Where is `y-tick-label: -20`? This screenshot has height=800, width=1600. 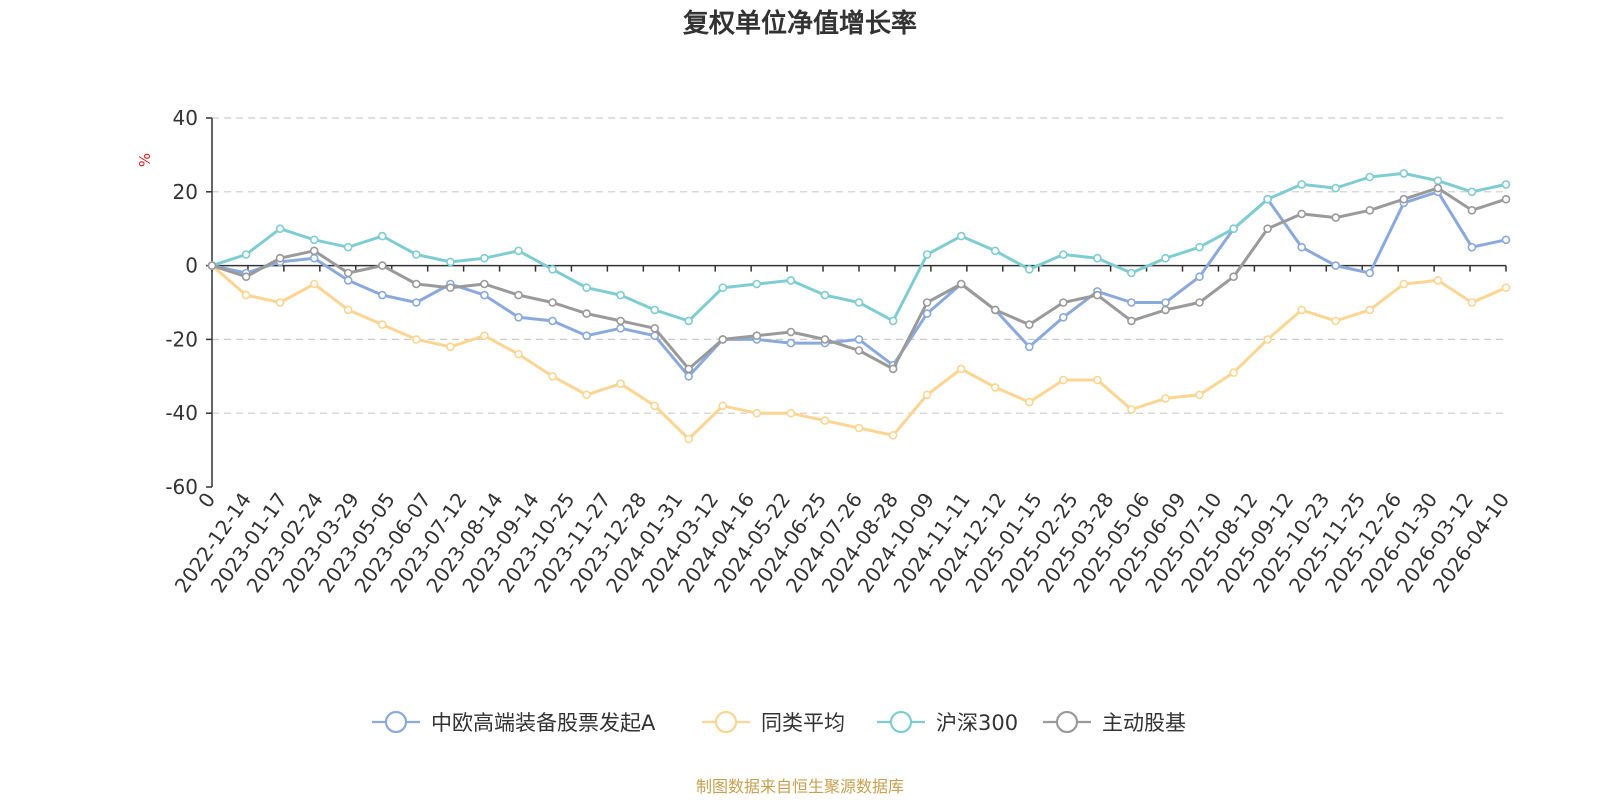 y-tick-label: -20 is located at coordinates (181, 339).